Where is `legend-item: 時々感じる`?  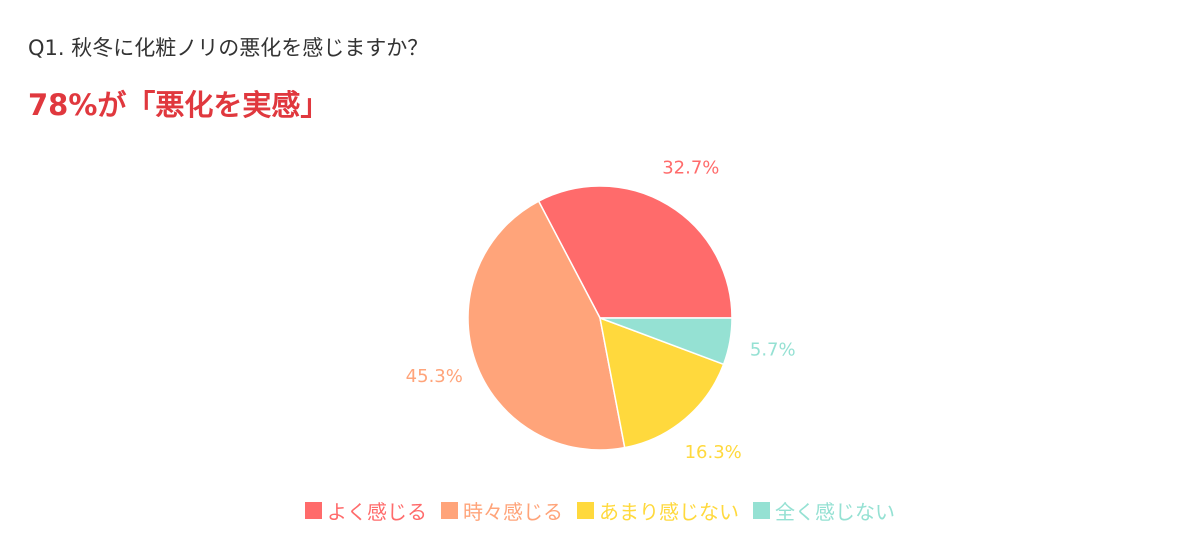
legend-item: 時々感じる is located at coordinates (502, 510).